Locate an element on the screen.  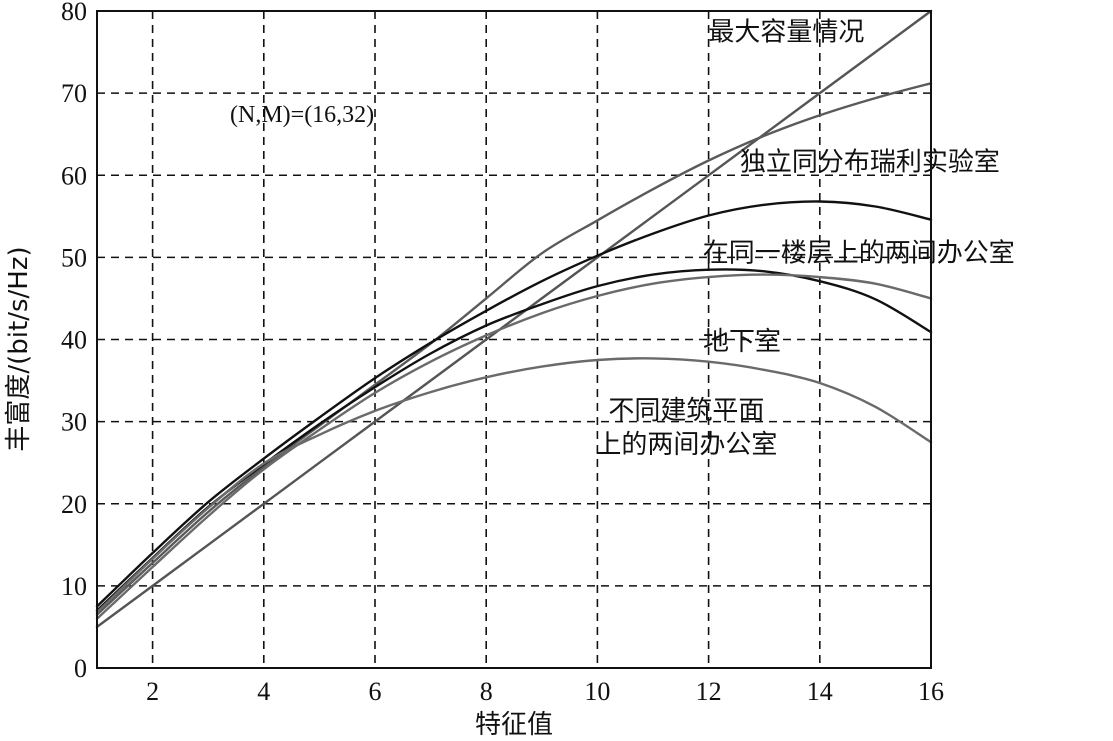
y-tick-label: 70 is located at coordinates (74, 93).